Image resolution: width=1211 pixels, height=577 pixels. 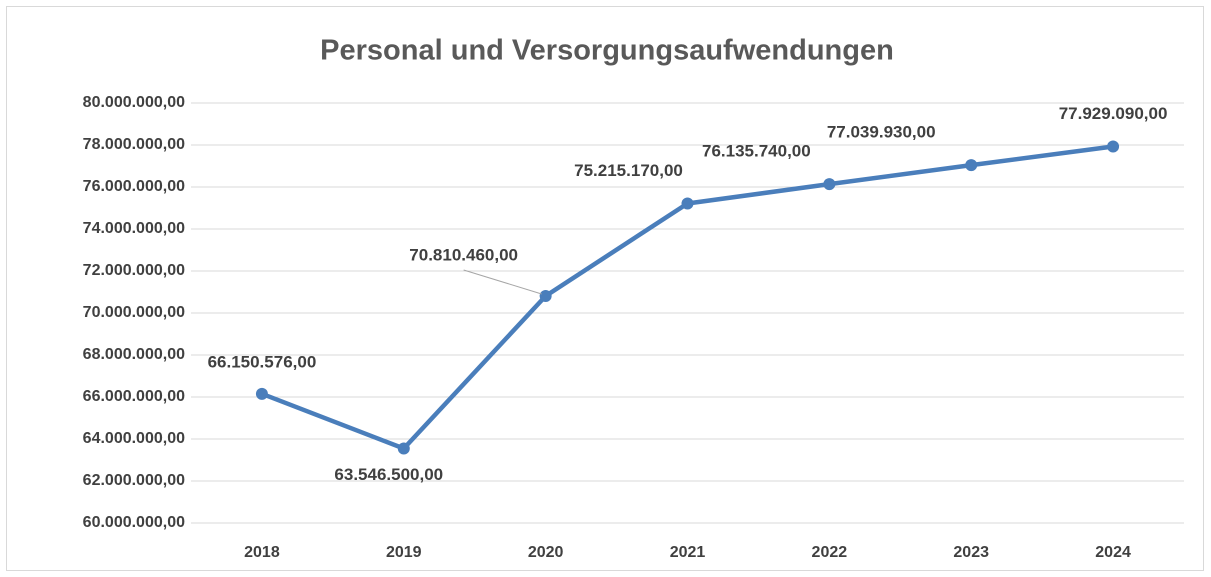 I want to click on data-label: 70.810.460,00, so click(x=463, y=254).